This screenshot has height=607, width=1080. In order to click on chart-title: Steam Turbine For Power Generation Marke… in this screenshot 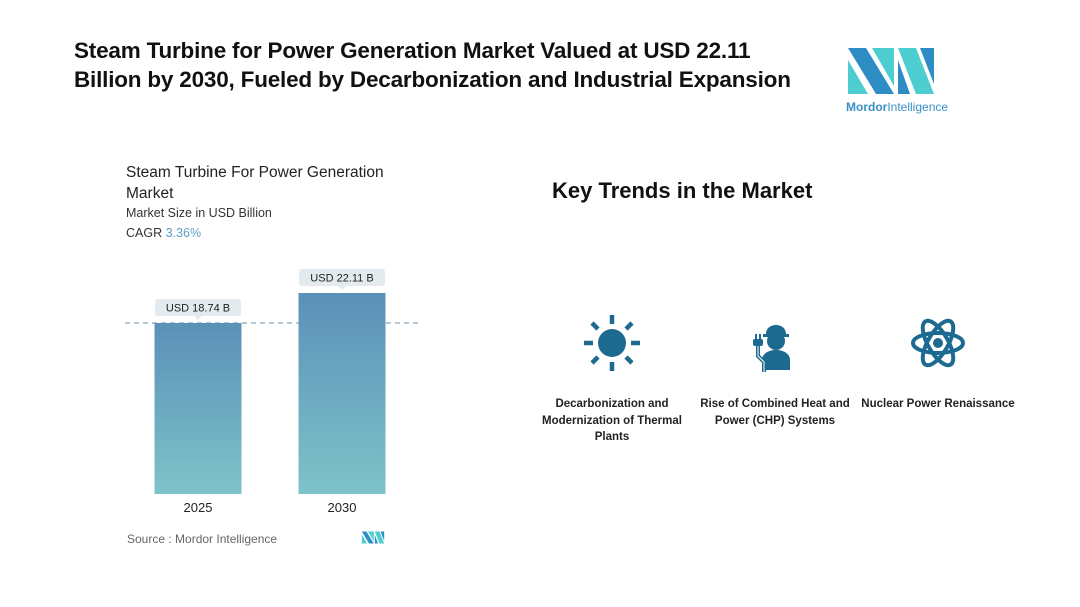, I will do `click(255, 183)`.